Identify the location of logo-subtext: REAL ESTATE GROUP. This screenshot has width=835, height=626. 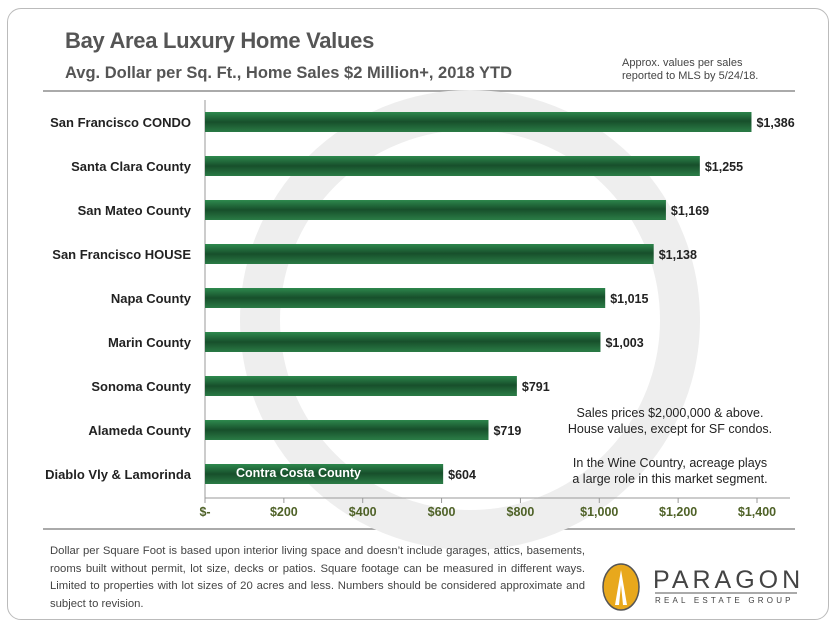
(724, 600).